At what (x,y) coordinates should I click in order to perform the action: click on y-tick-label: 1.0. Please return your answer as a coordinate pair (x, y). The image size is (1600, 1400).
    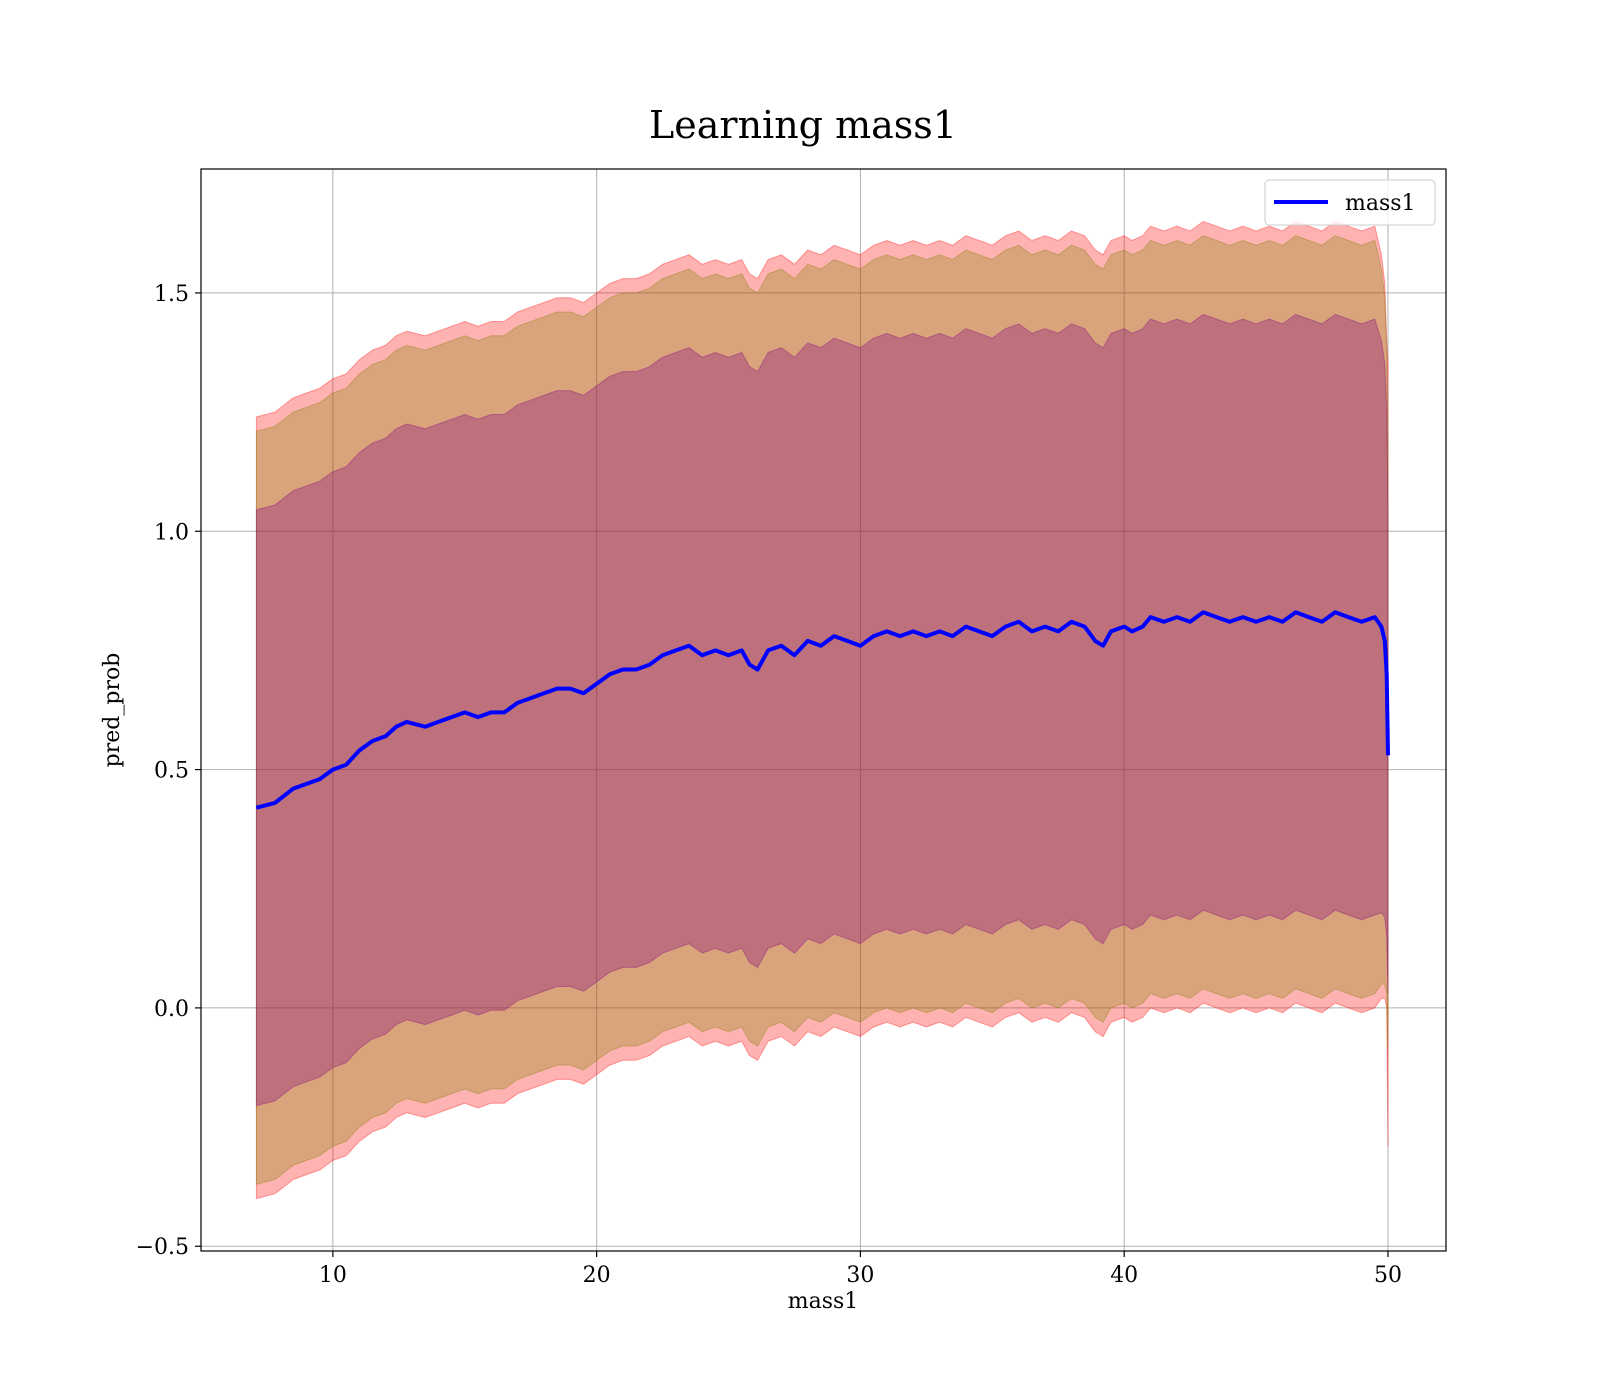
    Looking at the image, I should click on (171, 532).